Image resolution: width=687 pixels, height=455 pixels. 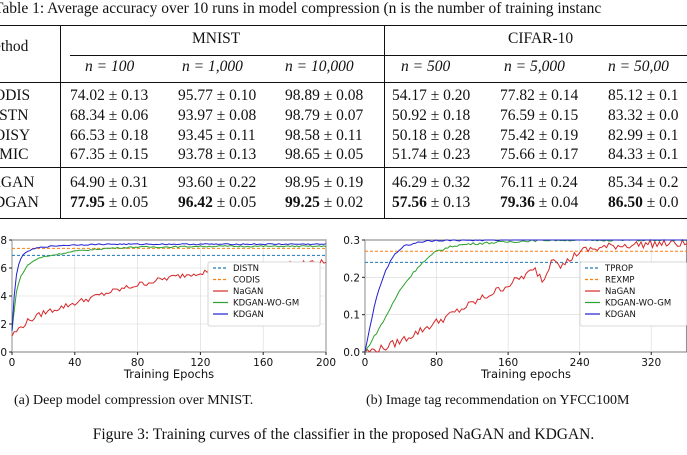 What do you see at coordinates (3, 241) in the screenshot?
I see `y-tick-label: 8` at bounding box center [3, 241].